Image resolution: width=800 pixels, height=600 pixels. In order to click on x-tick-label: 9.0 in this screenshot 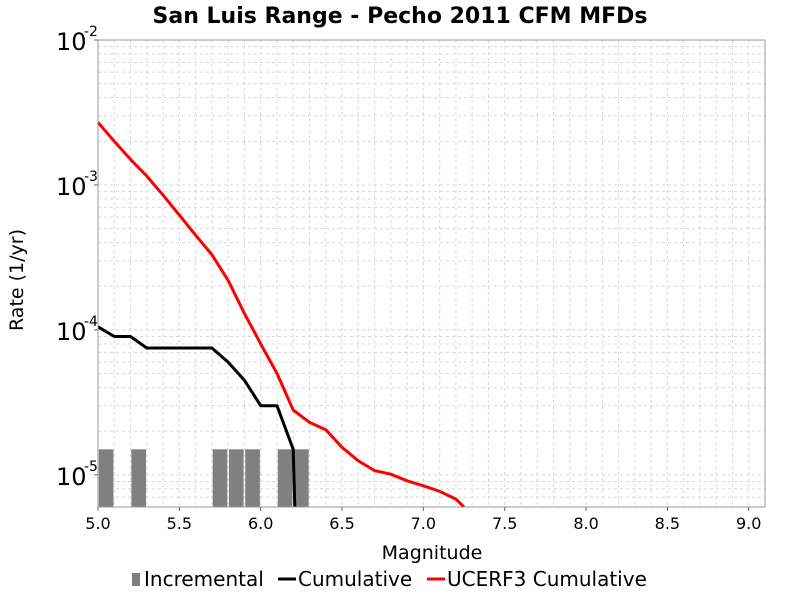, I will do `click(748, 523)`.